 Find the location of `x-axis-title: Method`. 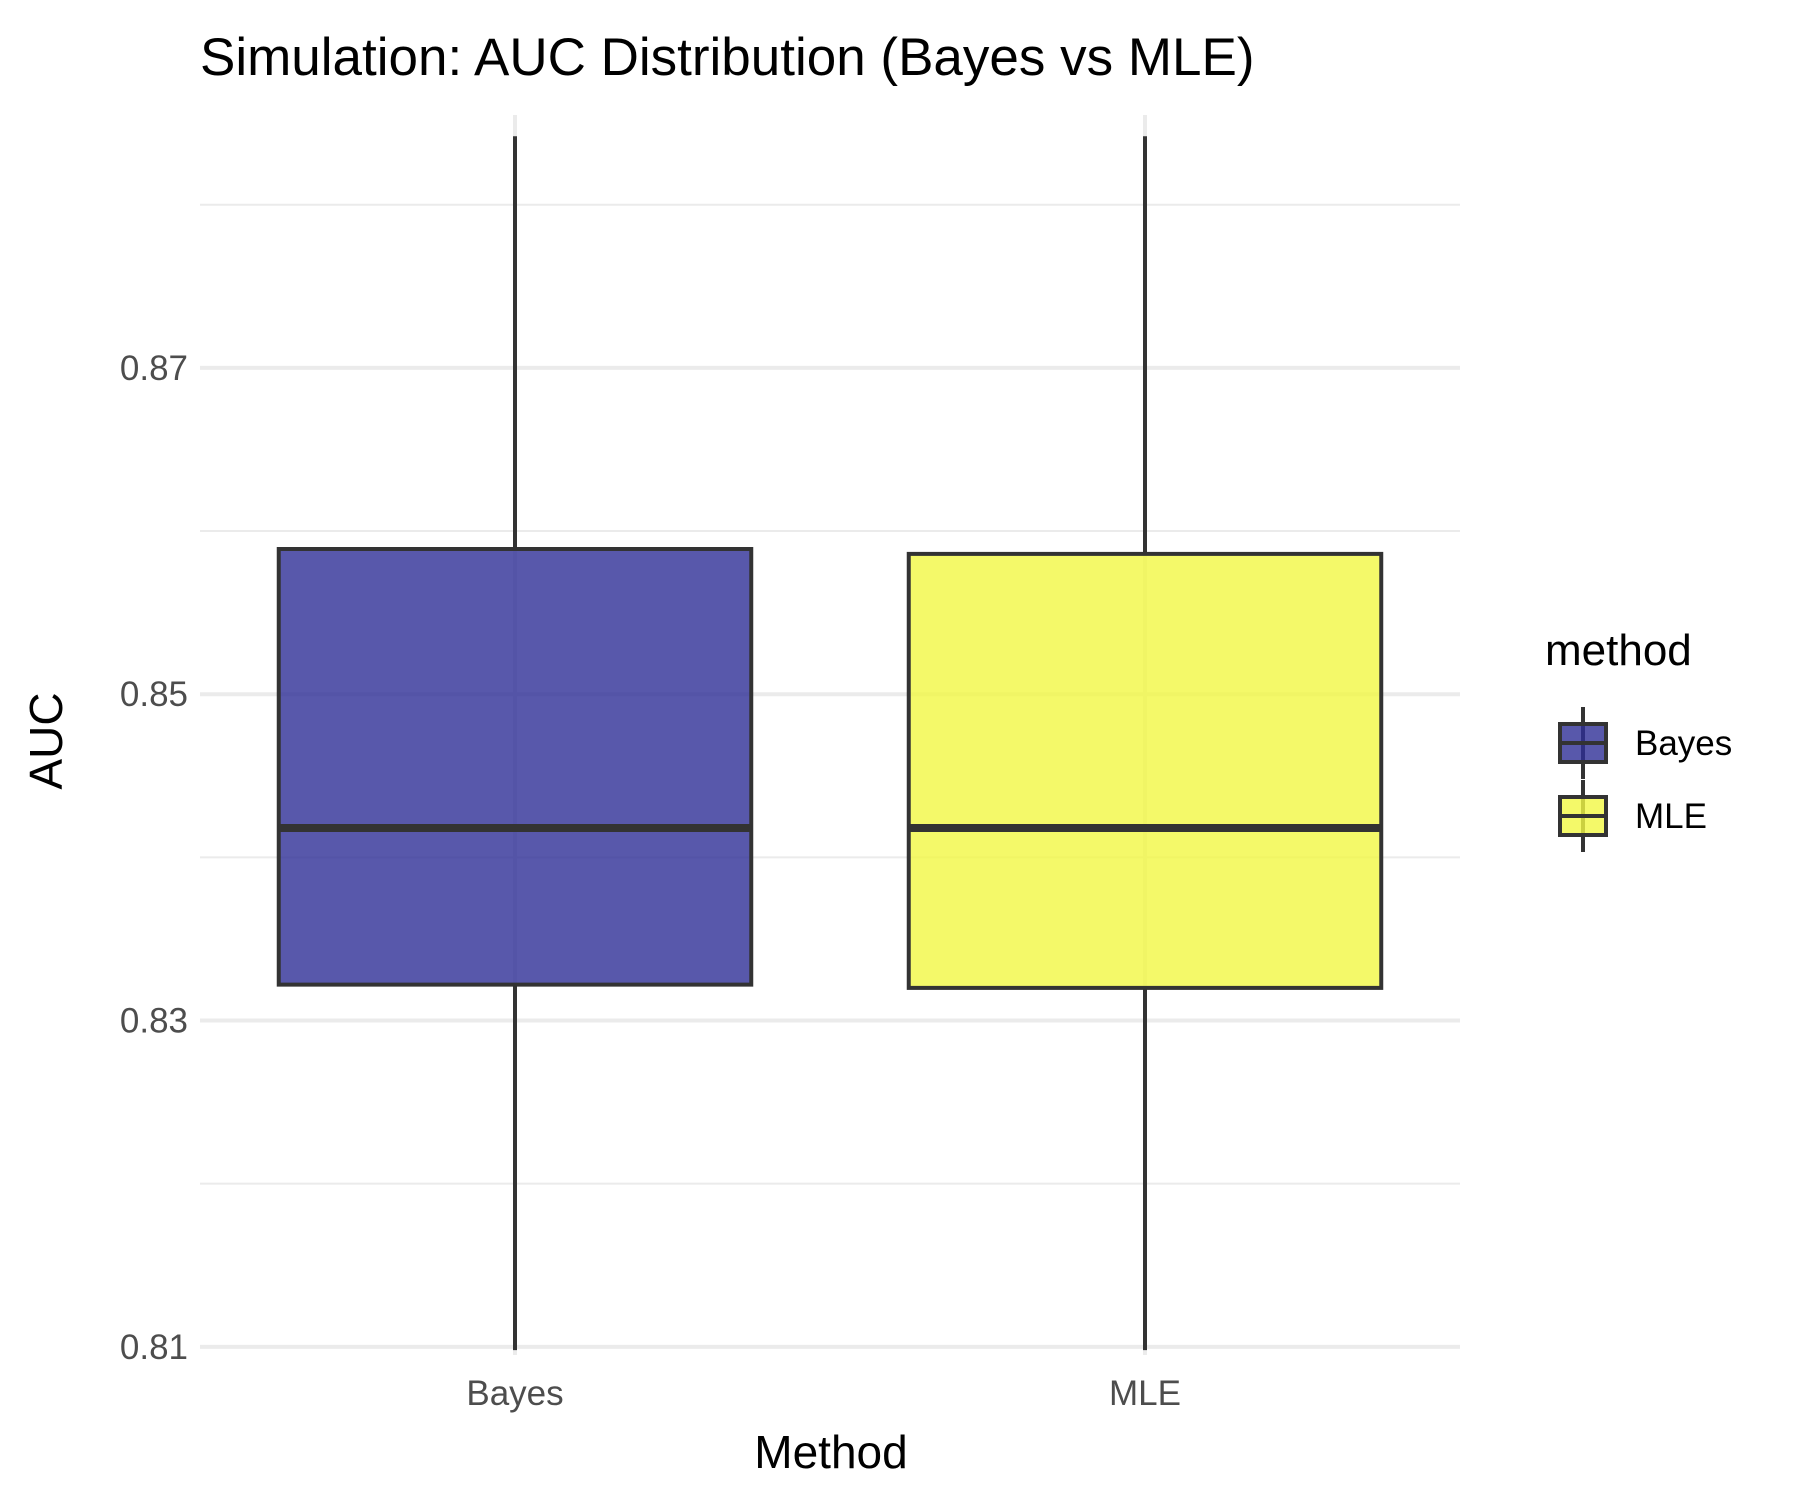

x-axis-title: Method is located at coordinates (830, 1452).